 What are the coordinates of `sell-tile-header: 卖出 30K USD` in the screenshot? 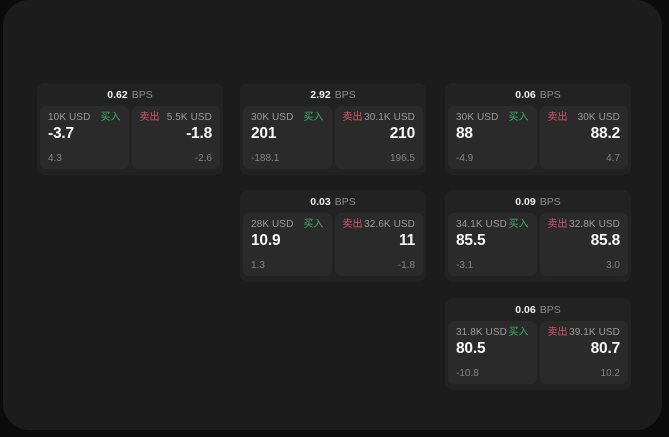 It's located at (584, 117).